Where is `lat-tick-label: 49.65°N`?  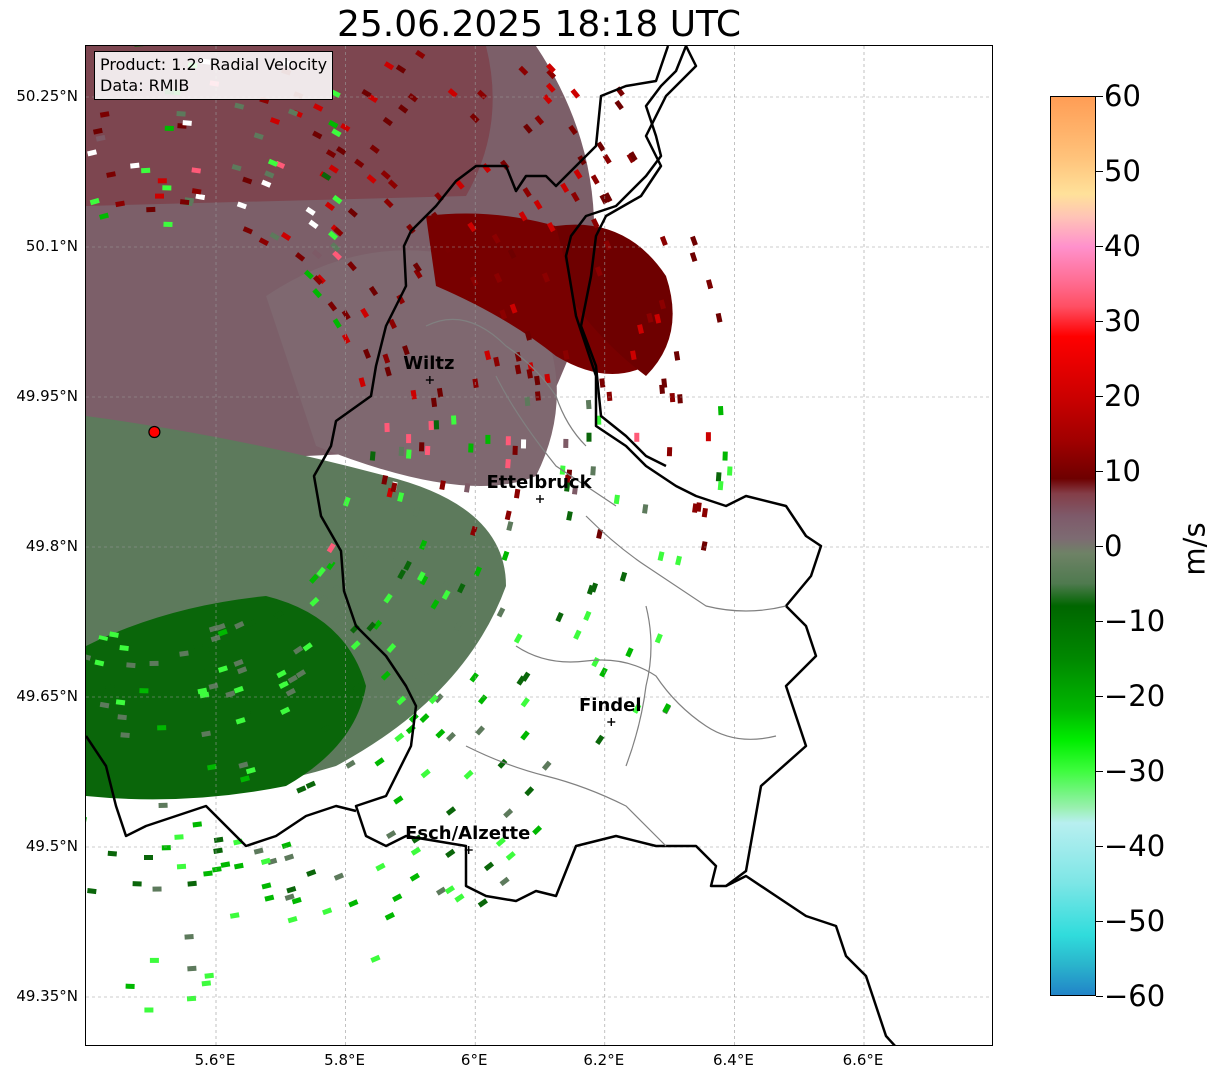 lat-tick-label: 49.65°N is located at coordinates (47, 696).